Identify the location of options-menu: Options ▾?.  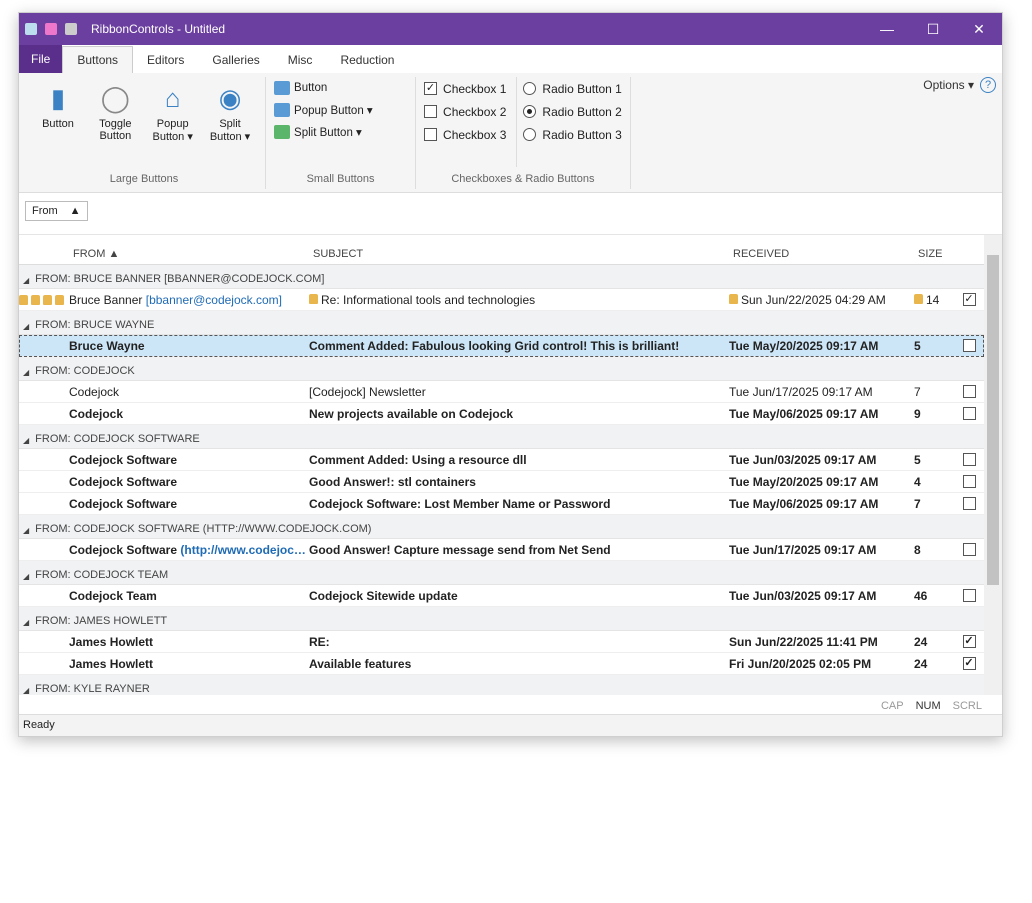
(959, 85).